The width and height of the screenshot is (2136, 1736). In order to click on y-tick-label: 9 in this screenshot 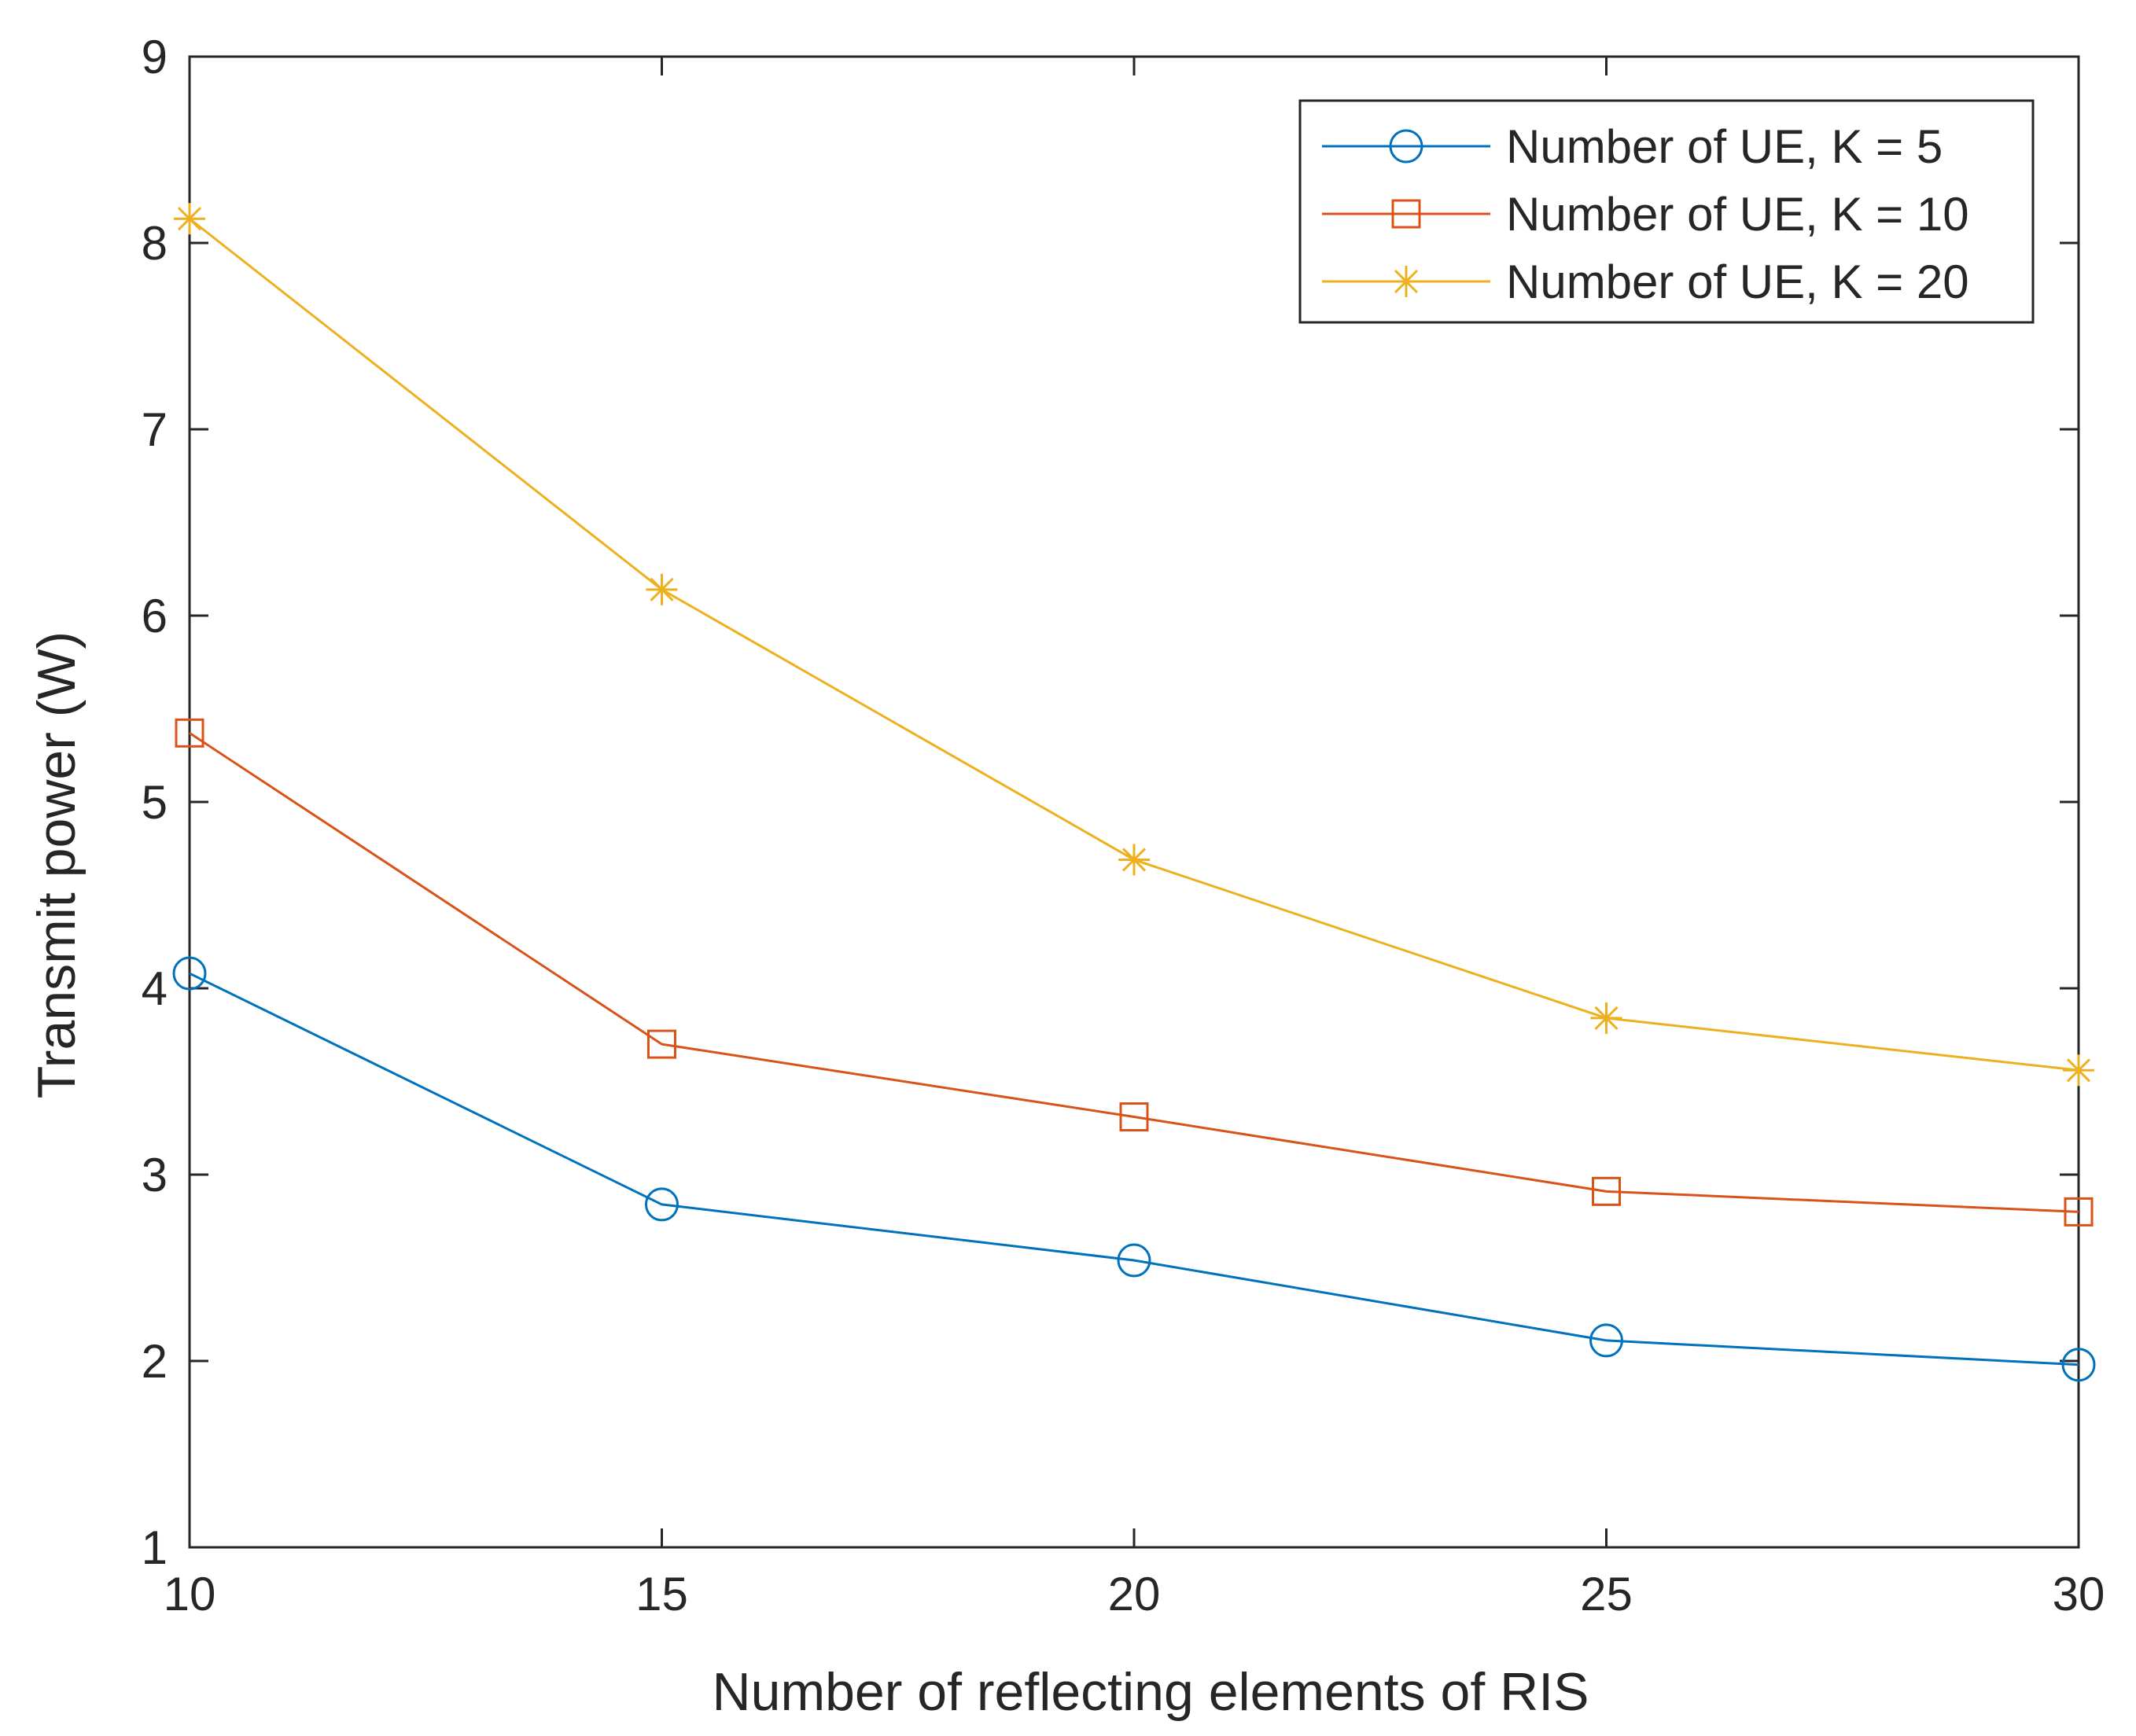, I will do `click(155, 57)`.